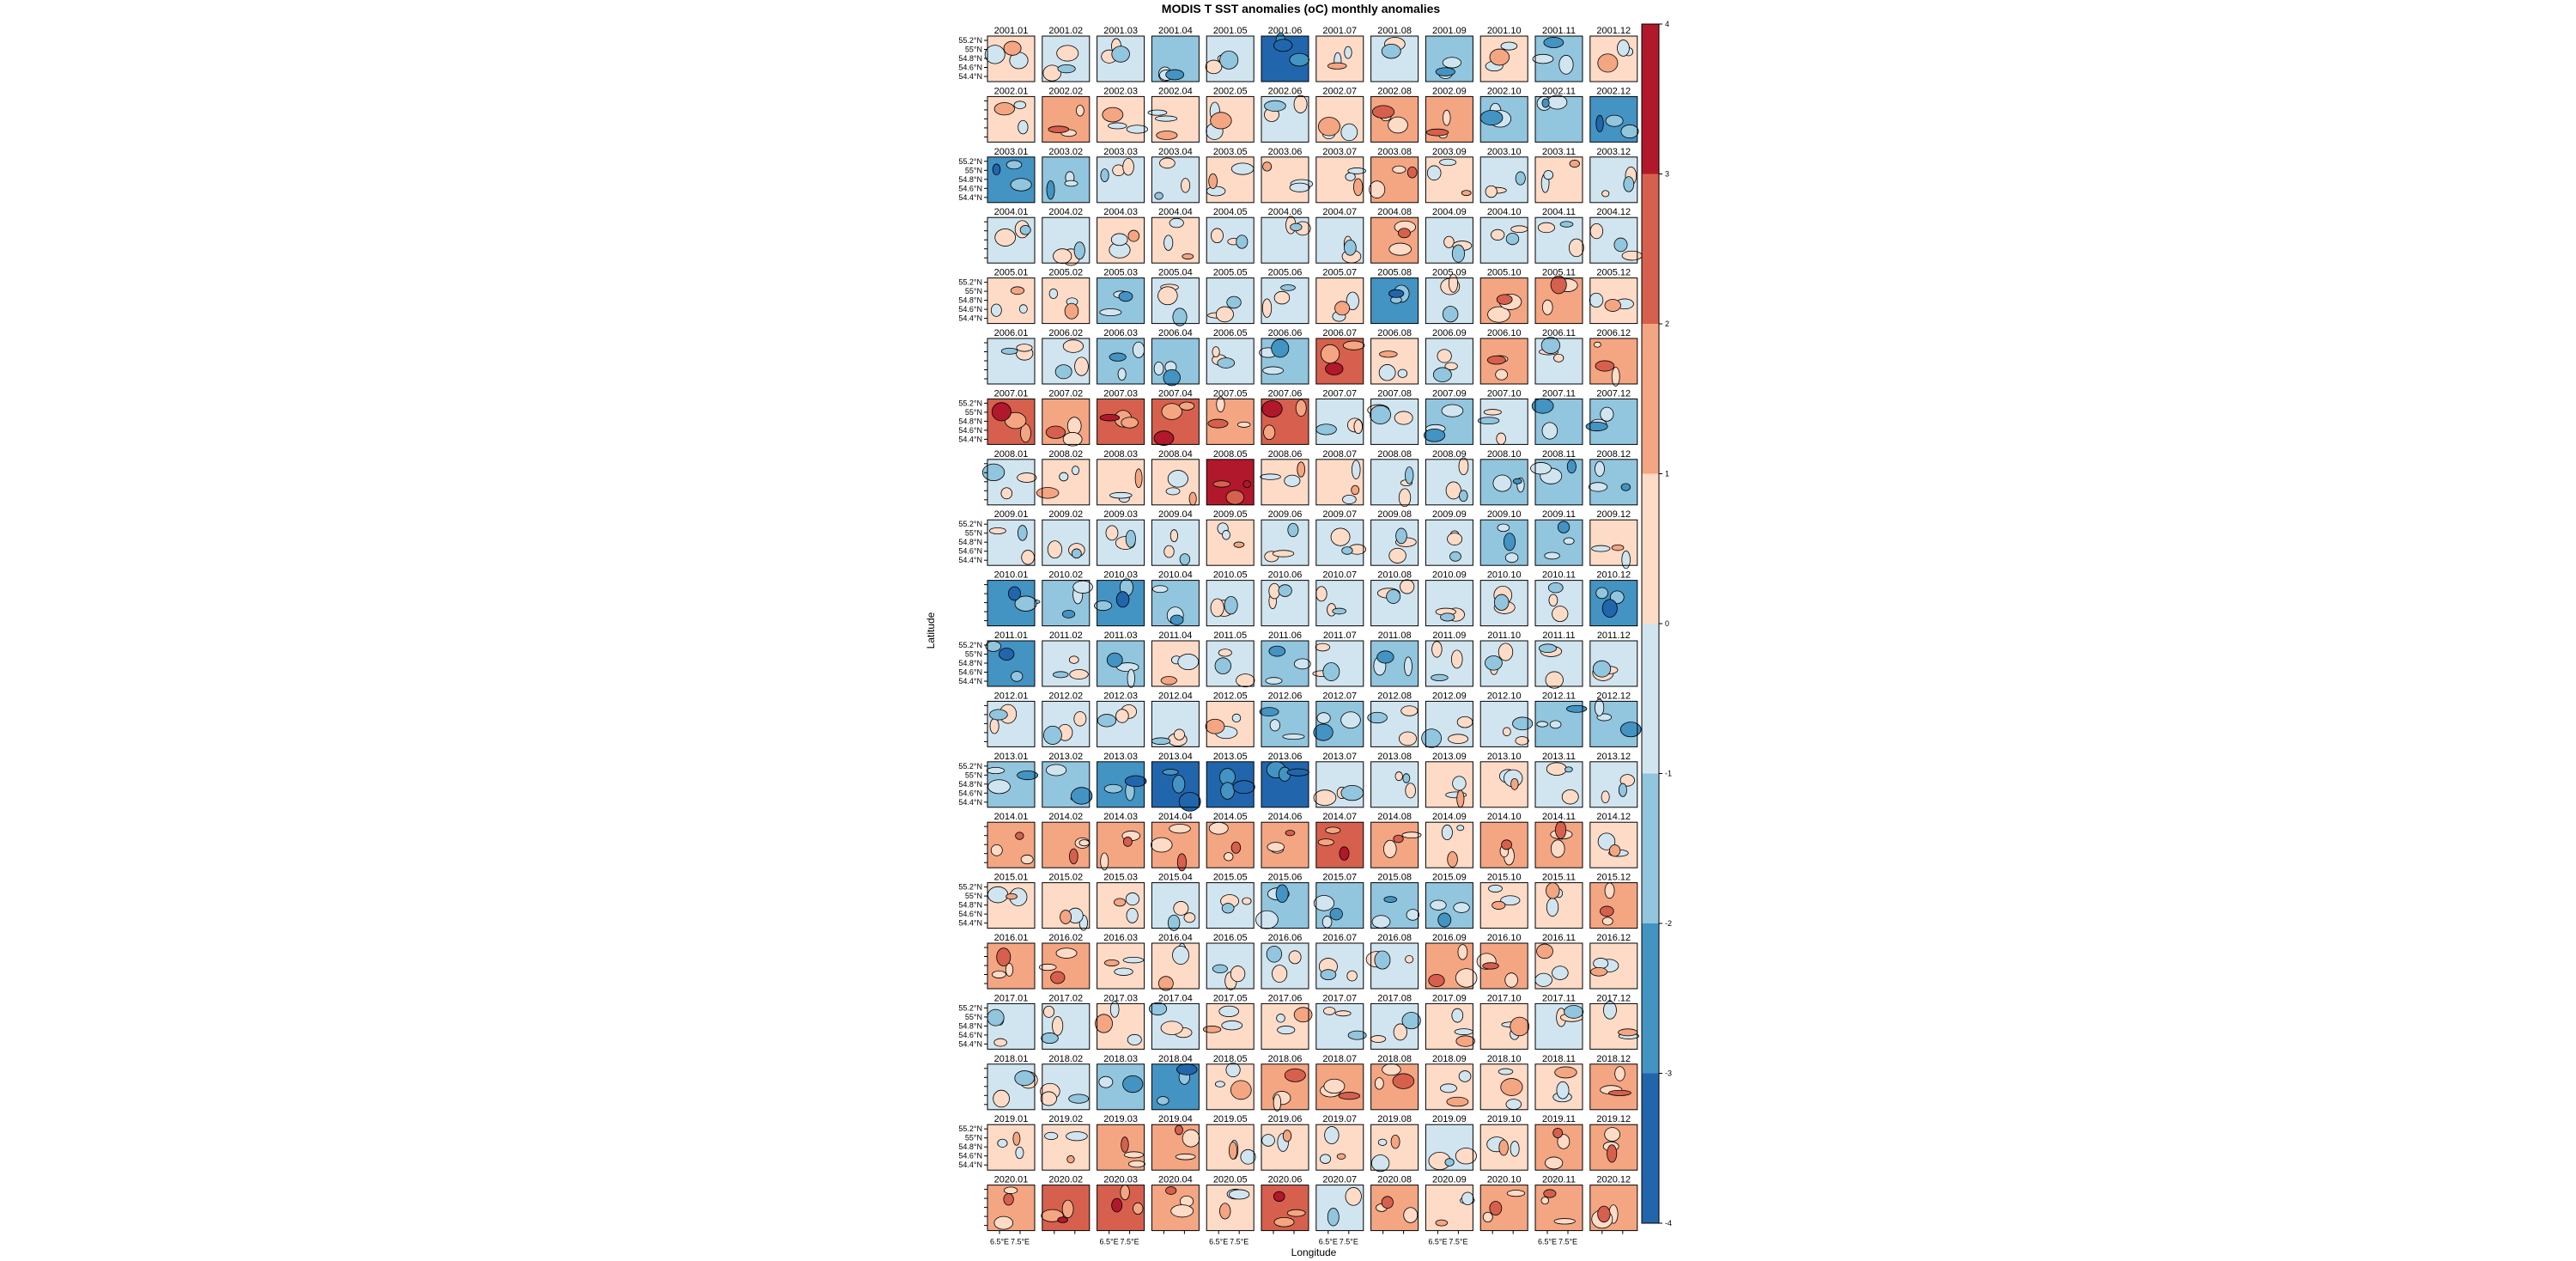 This screenshot has height=1261, width=2576. I want to click on panel-label: 2020.05, so click(1230, 1180).